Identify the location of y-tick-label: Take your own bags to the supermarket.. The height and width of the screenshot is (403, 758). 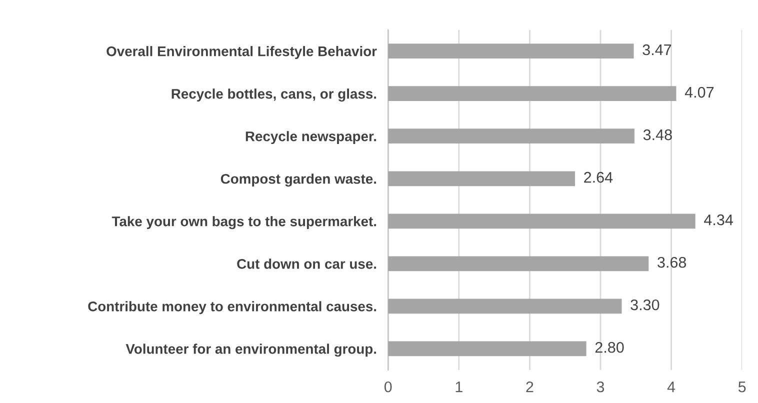
(244, 223).